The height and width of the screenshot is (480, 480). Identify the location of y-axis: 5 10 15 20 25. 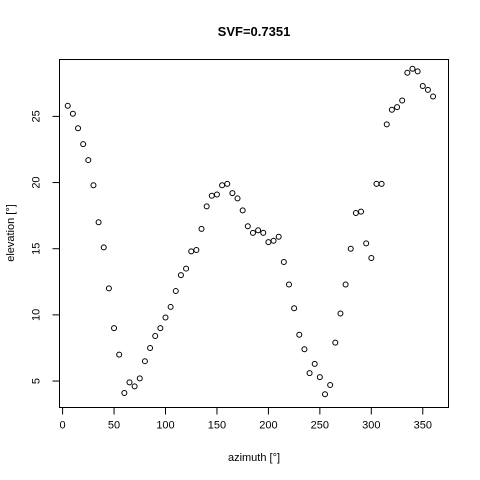
(45, 247).